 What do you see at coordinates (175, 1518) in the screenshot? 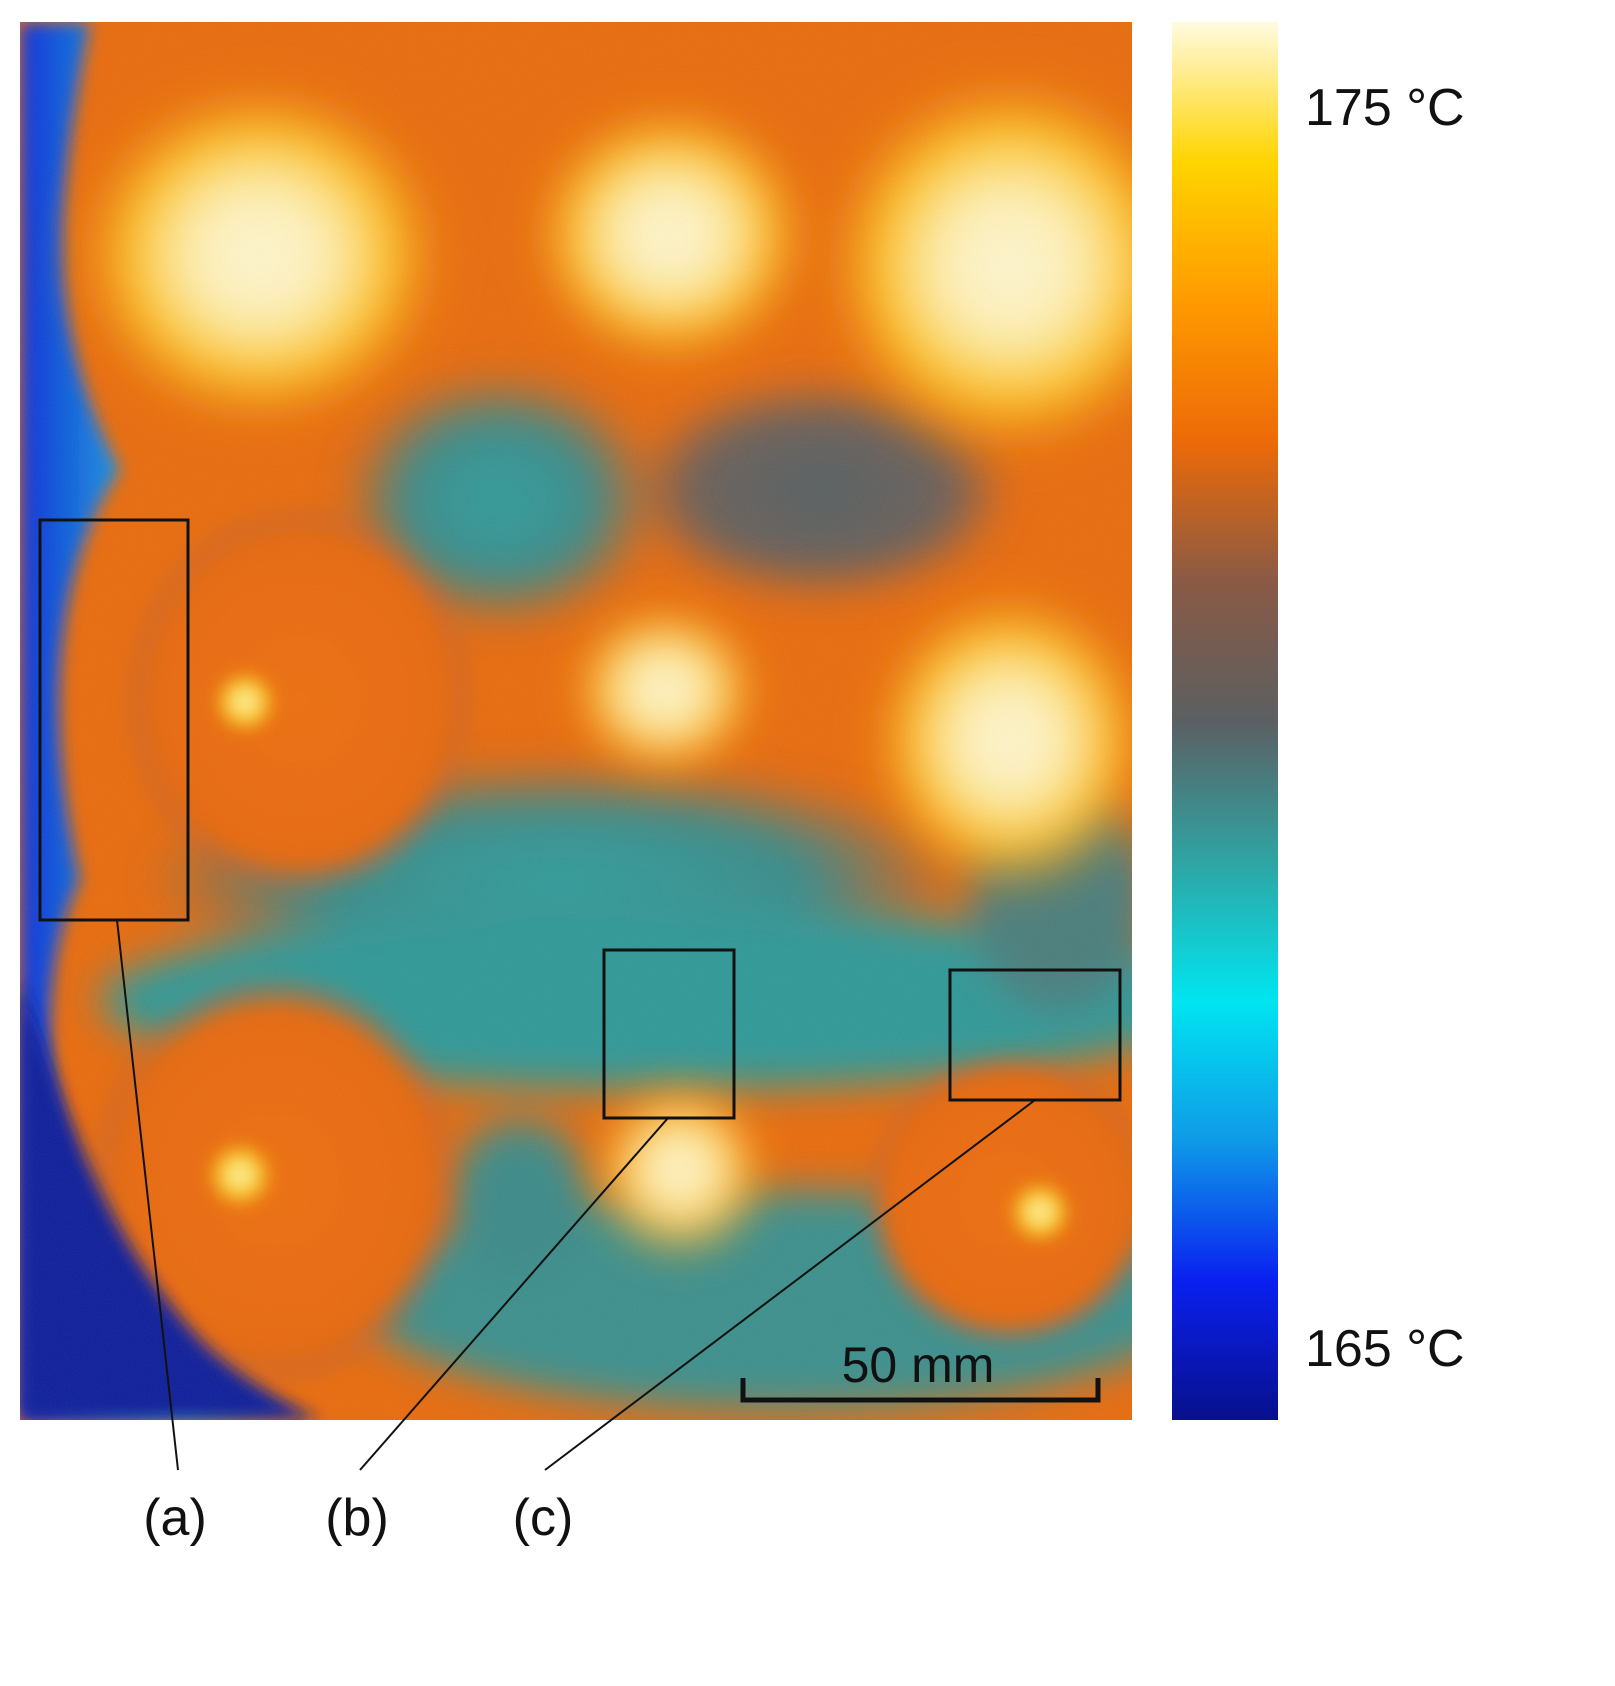
I see `callout-label-a: (a)` at bounding box center [175, 1518].